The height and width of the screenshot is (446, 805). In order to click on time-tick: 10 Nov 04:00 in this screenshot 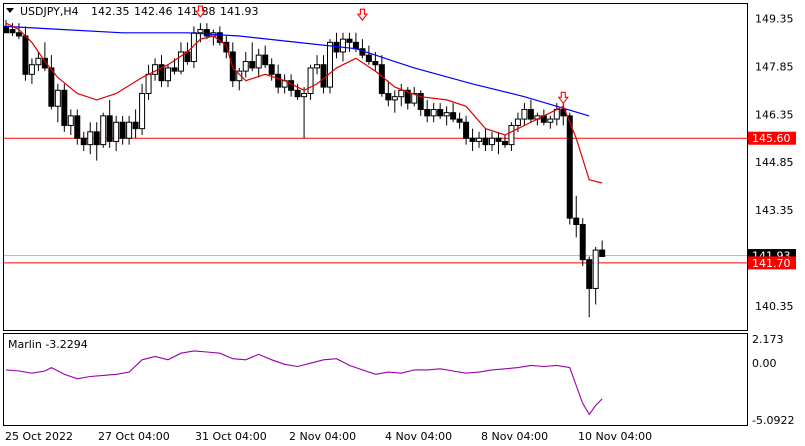, I will do `click(615, 436)`.